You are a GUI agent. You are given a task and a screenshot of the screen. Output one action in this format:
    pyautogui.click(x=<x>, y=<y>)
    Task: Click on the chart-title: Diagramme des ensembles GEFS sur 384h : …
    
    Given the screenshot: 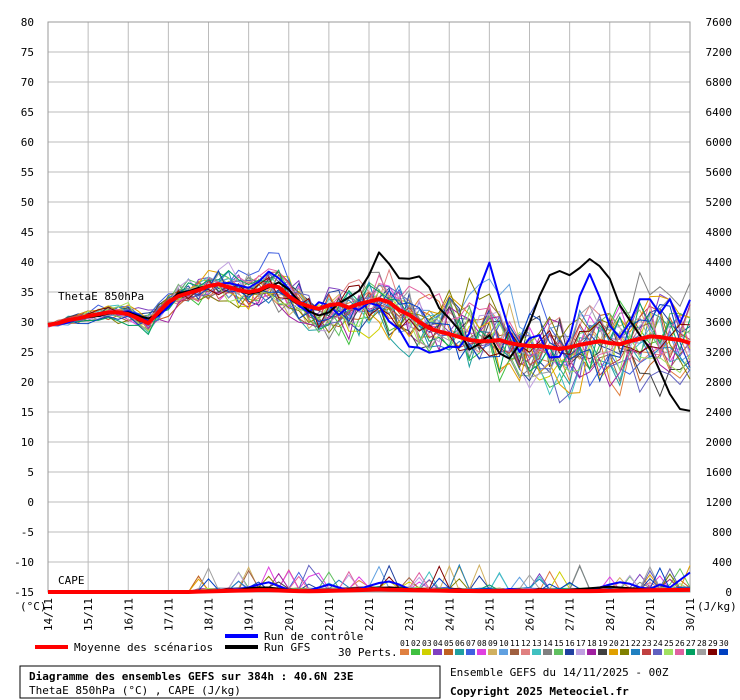 What is the action you would take?
    pyautogui.click(x=191, y=676)
    